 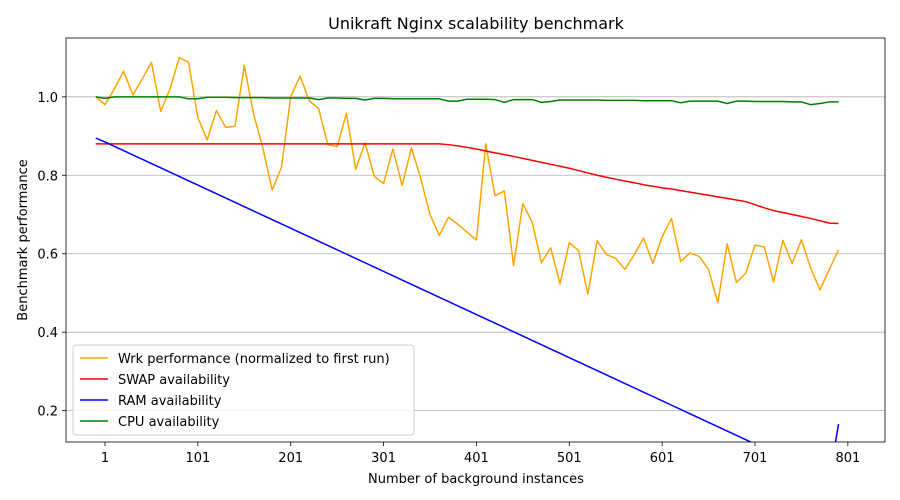 I want to click on x-tick-label: 101, so click(x=197, y=458).